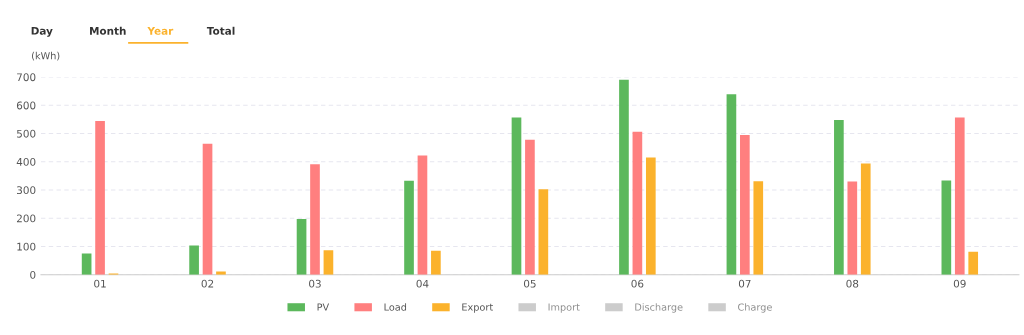 Image resolution: width=1024 pixels, height=335 pixels. What do you see at coordinates (46, 56) in the screenshot?
I see `y-axis-title: (kWh)` at bounding box center [46, 56].